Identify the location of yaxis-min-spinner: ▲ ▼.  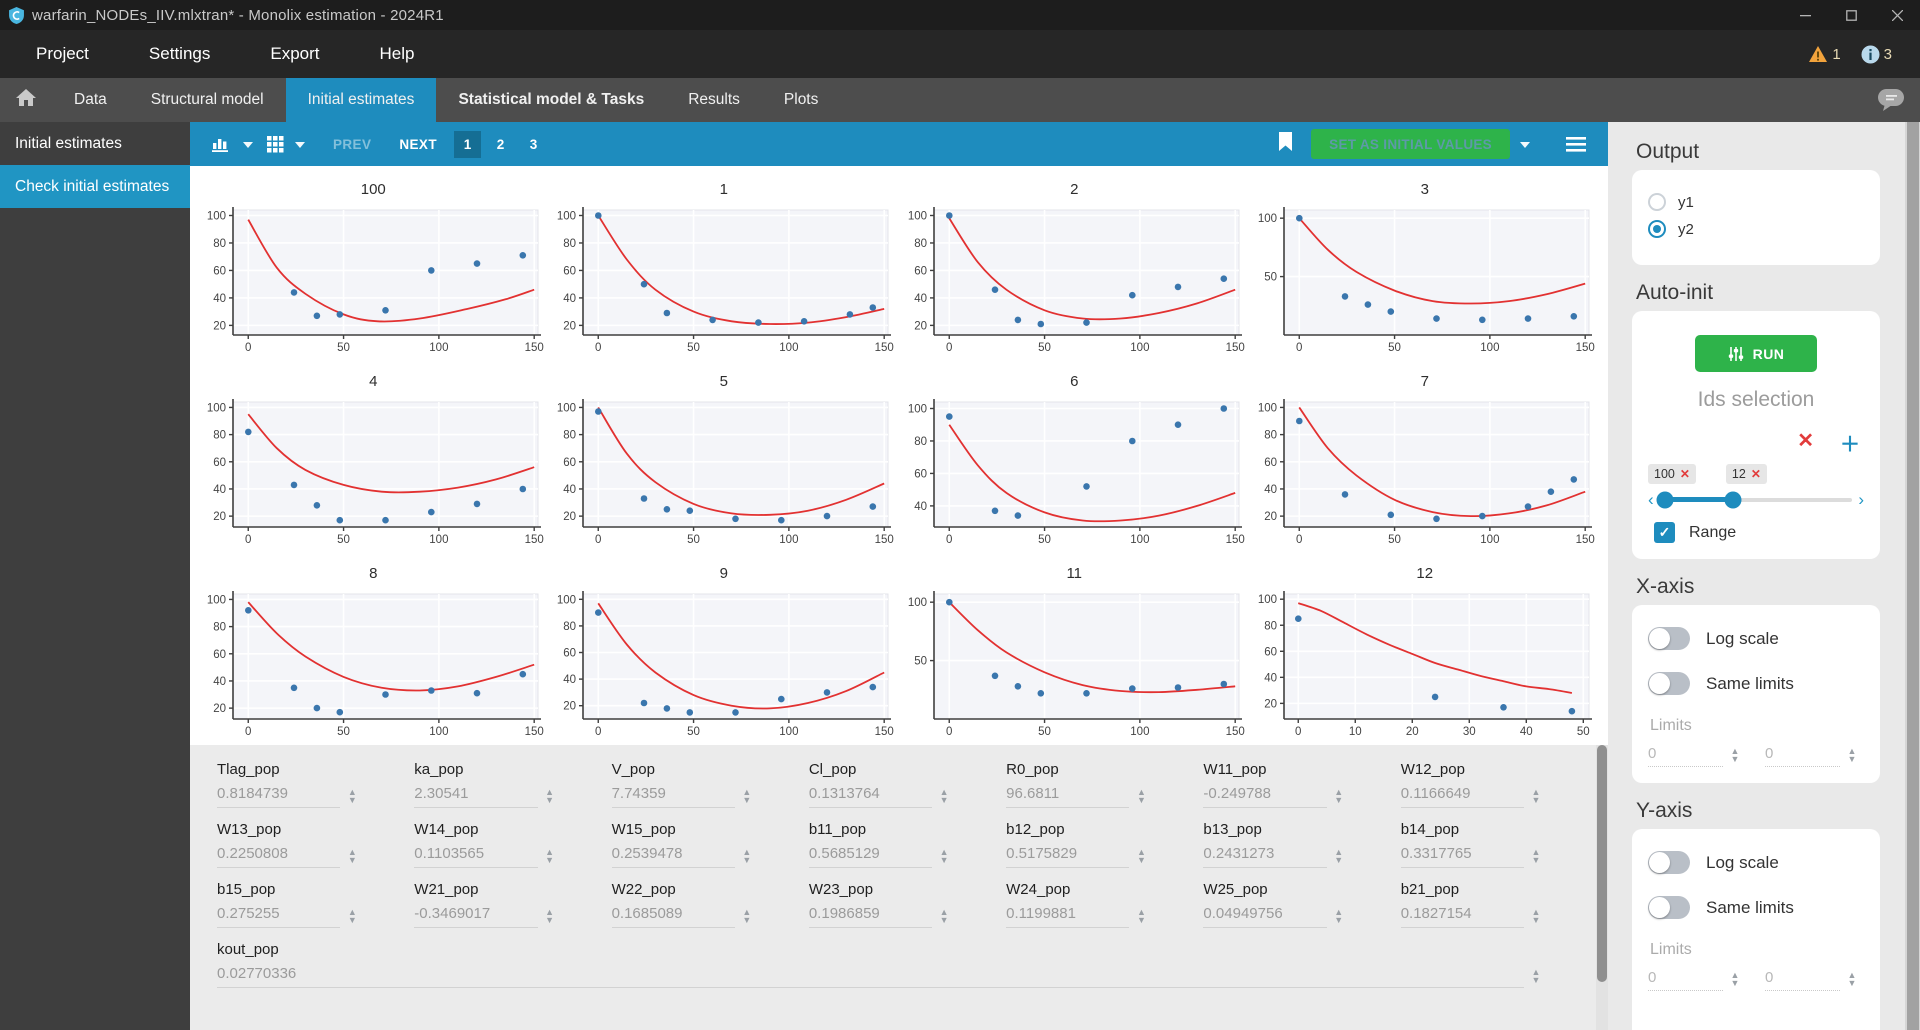
(1735, 981).